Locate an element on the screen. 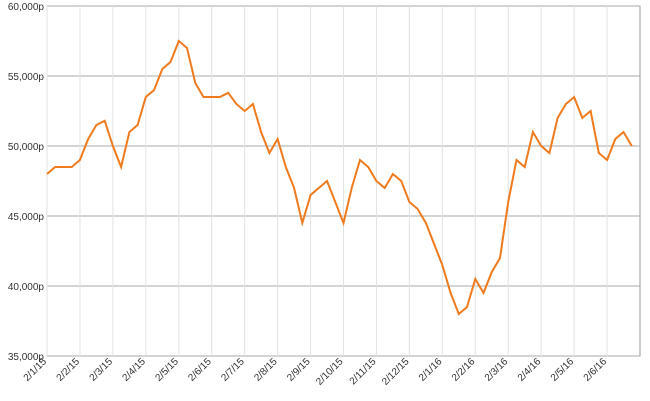  y-tick-label: 45,000p is located at coordinates (26, 217).